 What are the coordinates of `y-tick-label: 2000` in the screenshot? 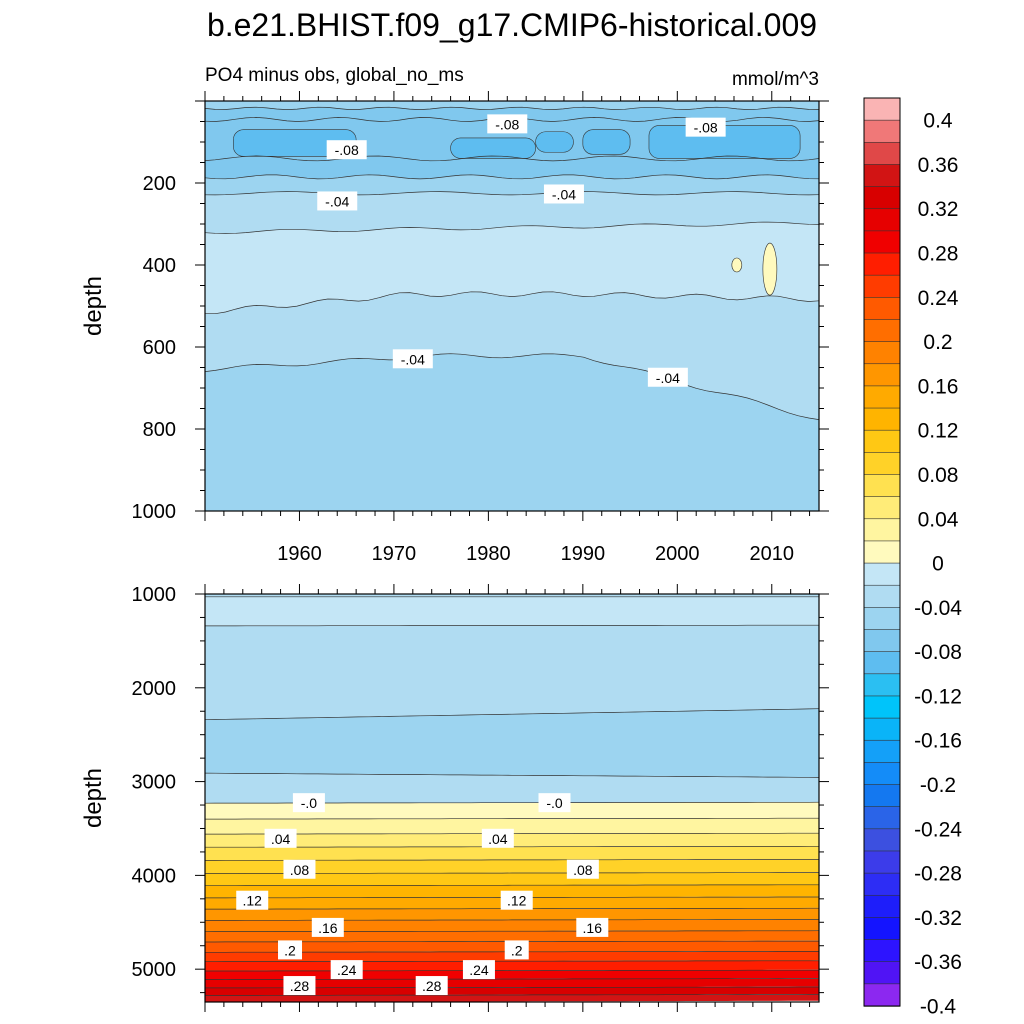 It's located at (154, 689).